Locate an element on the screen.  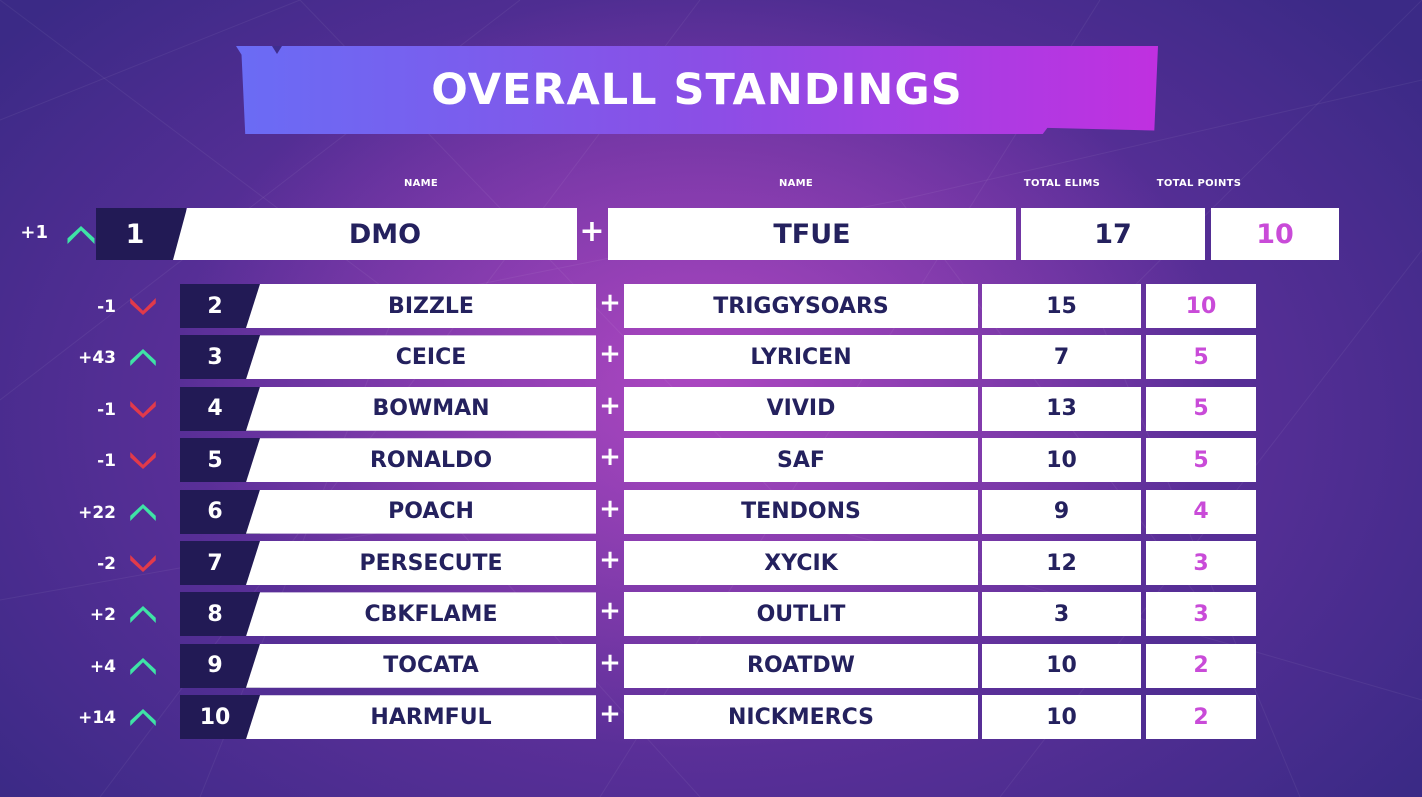
header-name-1: NAME is located at coordinates (421, 183).